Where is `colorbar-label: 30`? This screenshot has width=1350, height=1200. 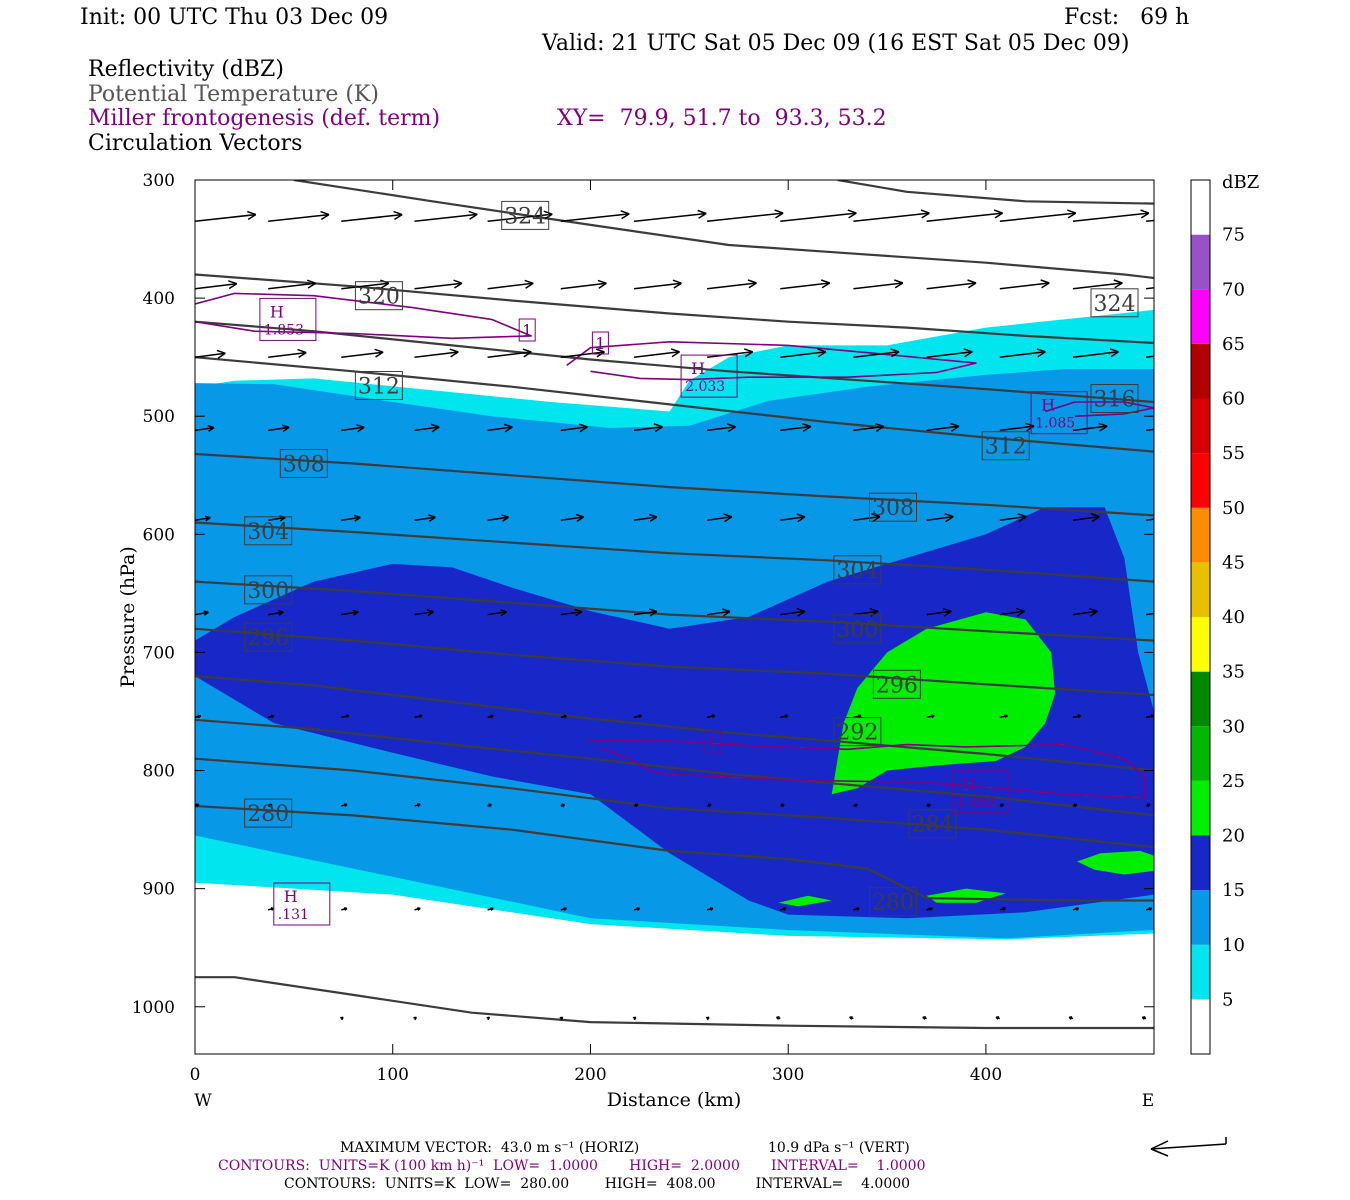 colorbar-label: 30 is located at coordinates (1233, 726).